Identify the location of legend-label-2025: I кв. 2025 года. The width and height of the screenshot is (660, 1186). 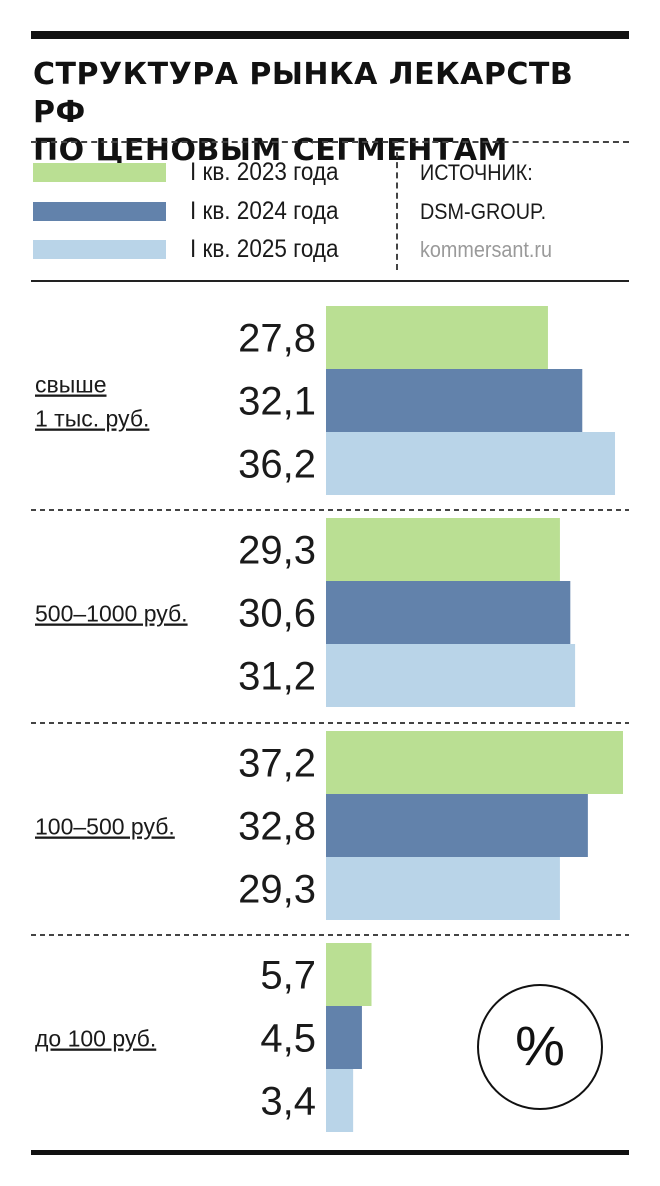
(264, 249).